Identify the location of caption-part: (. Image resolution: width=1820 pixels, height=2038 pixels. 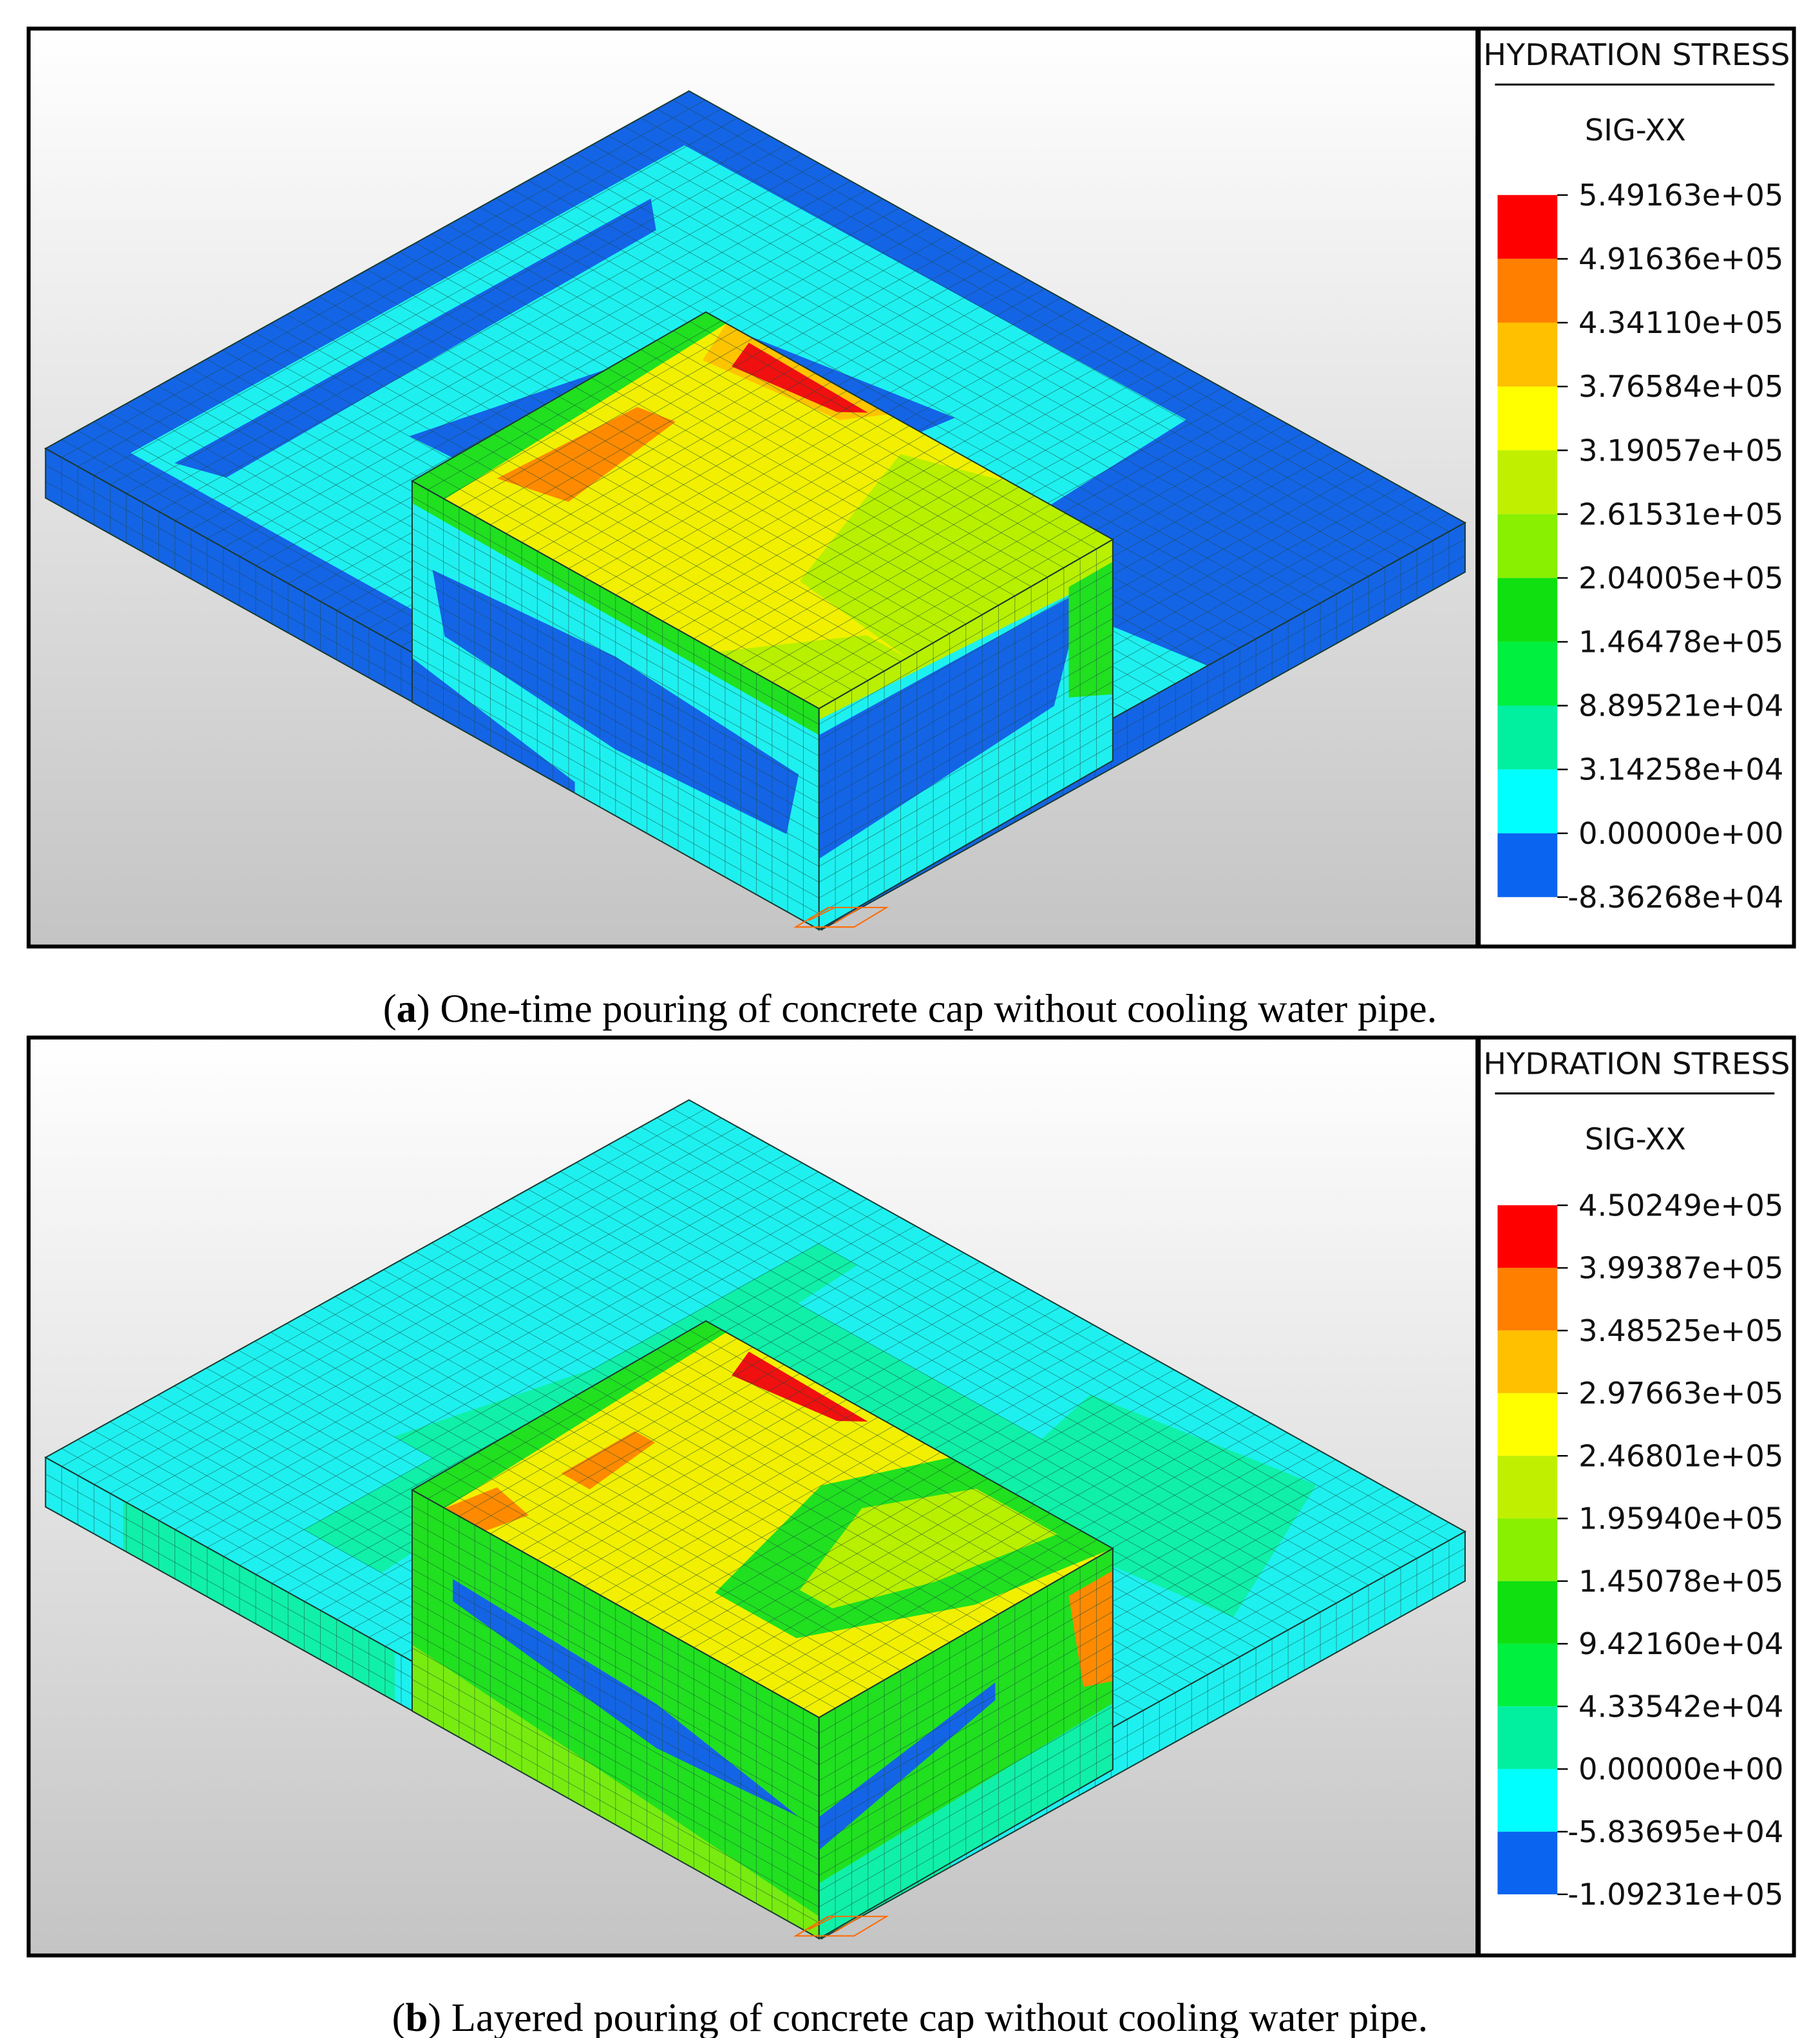
(390, 1008).